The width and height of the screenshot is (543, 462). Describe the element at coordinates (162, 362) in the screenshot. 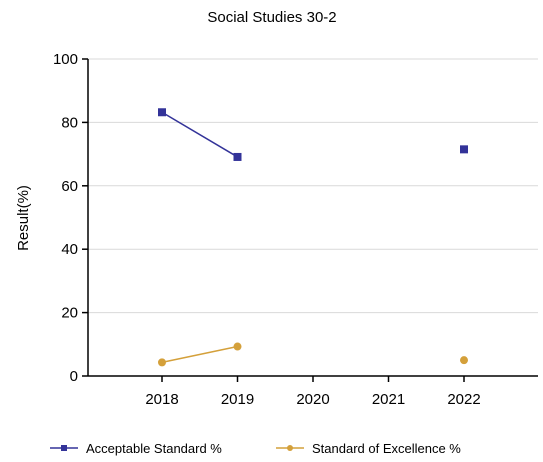

I see `series-1-point-2018` at that location.